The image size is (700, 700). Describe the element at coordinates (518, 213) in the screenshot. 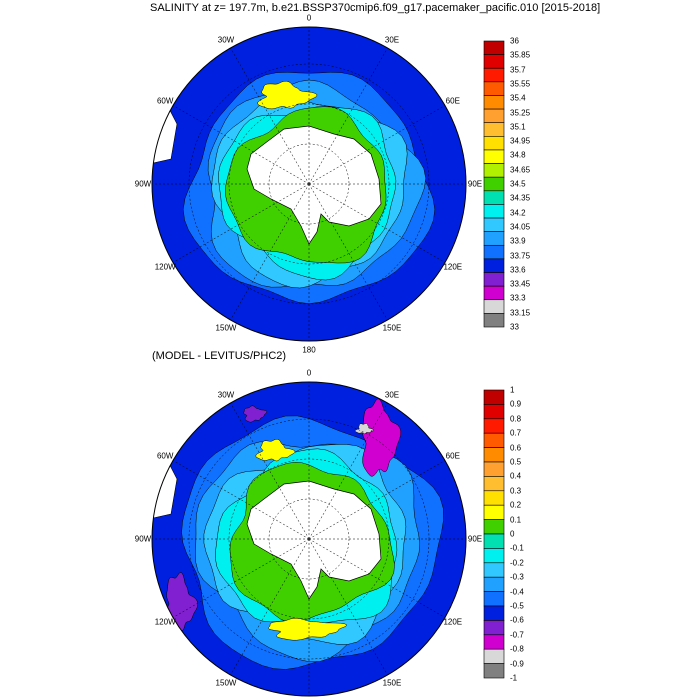

I see `colorbar-tick-label: 34.2` at that location.